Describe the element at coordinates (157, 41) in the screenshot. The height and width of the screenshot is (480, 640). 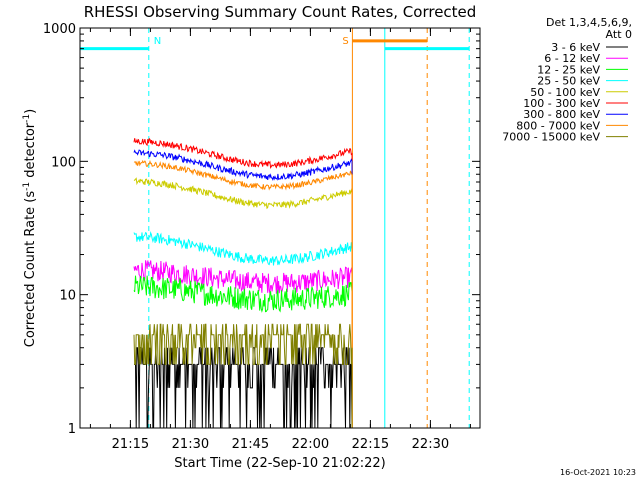
I see `annotation-label-n: N` at that location.